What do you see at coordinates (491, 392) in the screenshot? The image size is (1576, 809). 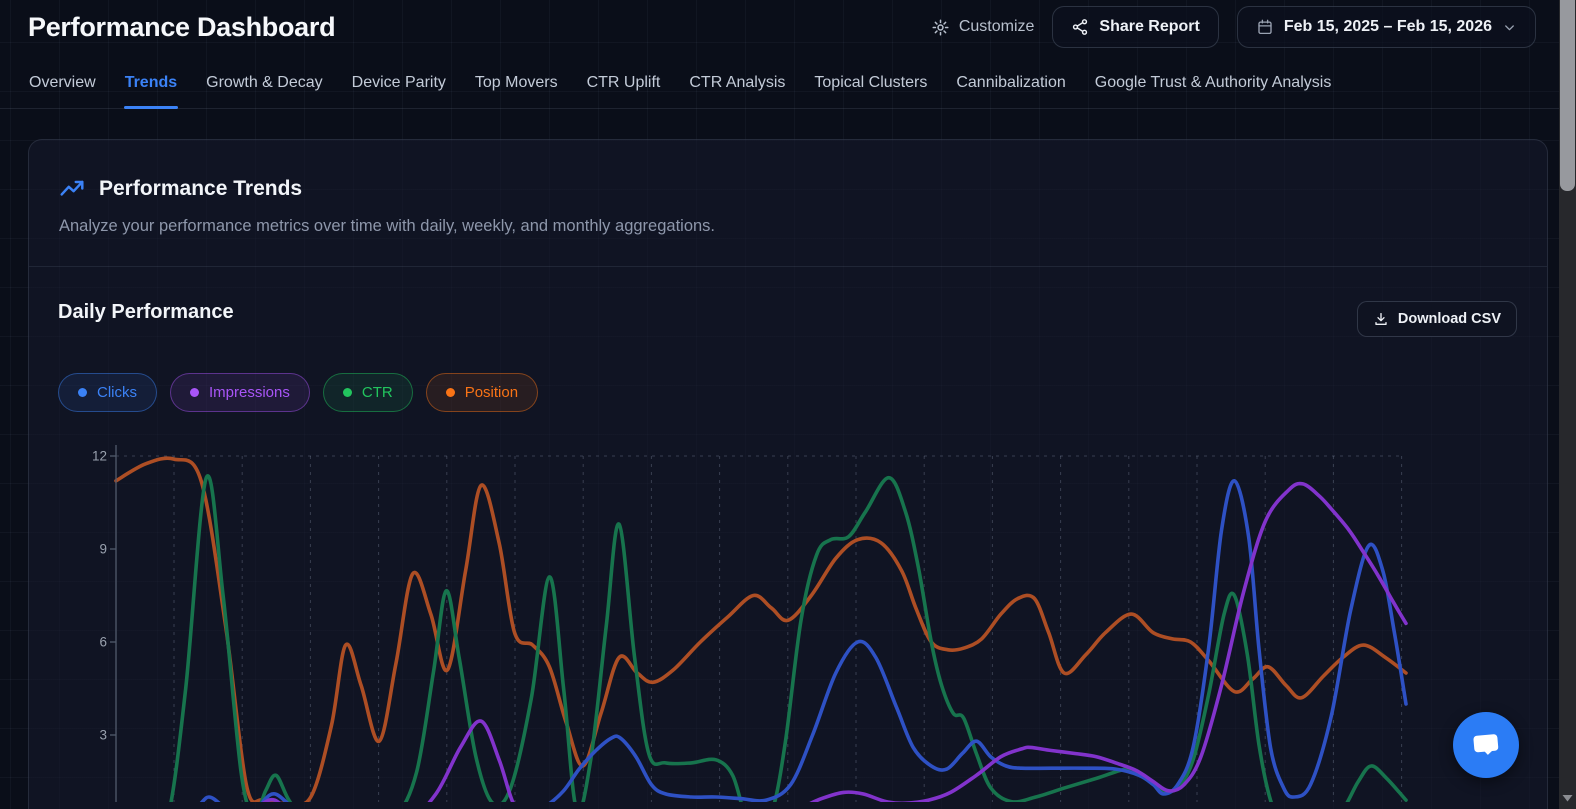 I see `legend-label-position: Position` at bounding box center [491, 392].